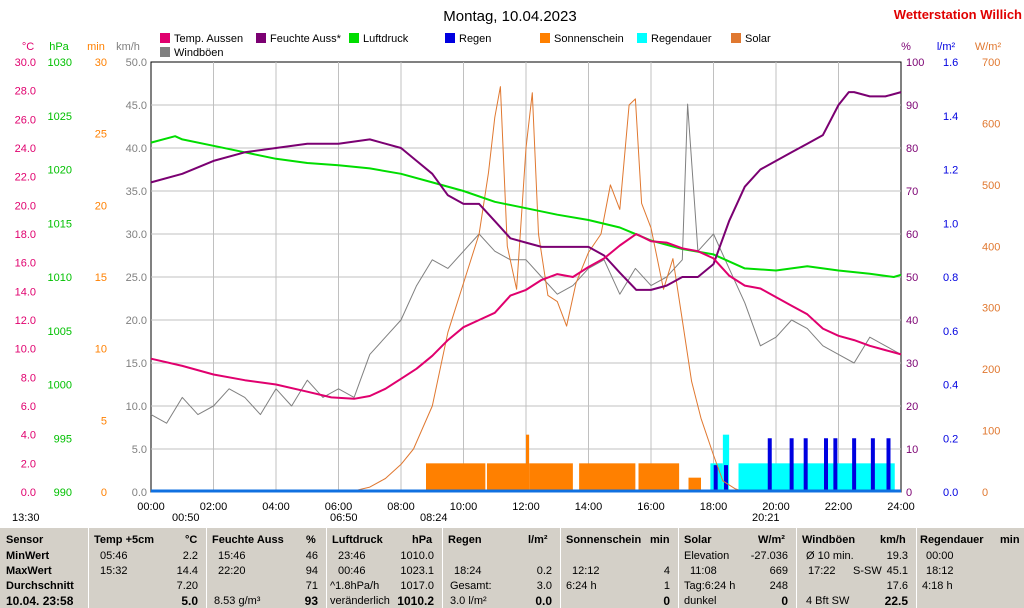 This screenshot has width=1024, height=608. What do you see at coordinates (136, 63) in the screenshot?
I see `wind-tick: 50.0` at bounding box center [136, 63].